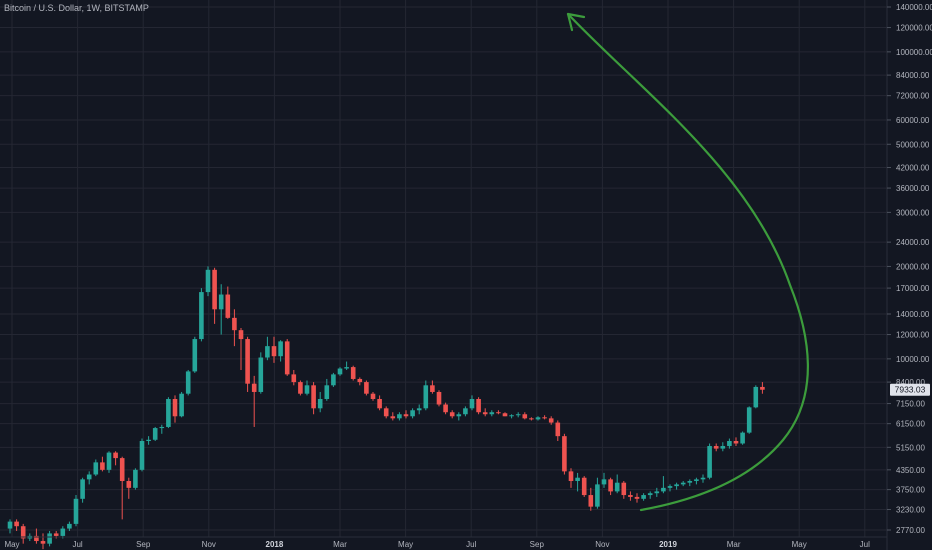  What do you see at coordinates (77, 544) in the screenshot?
I see `x-tick-label: Jul` at bounding box center [77, 544].